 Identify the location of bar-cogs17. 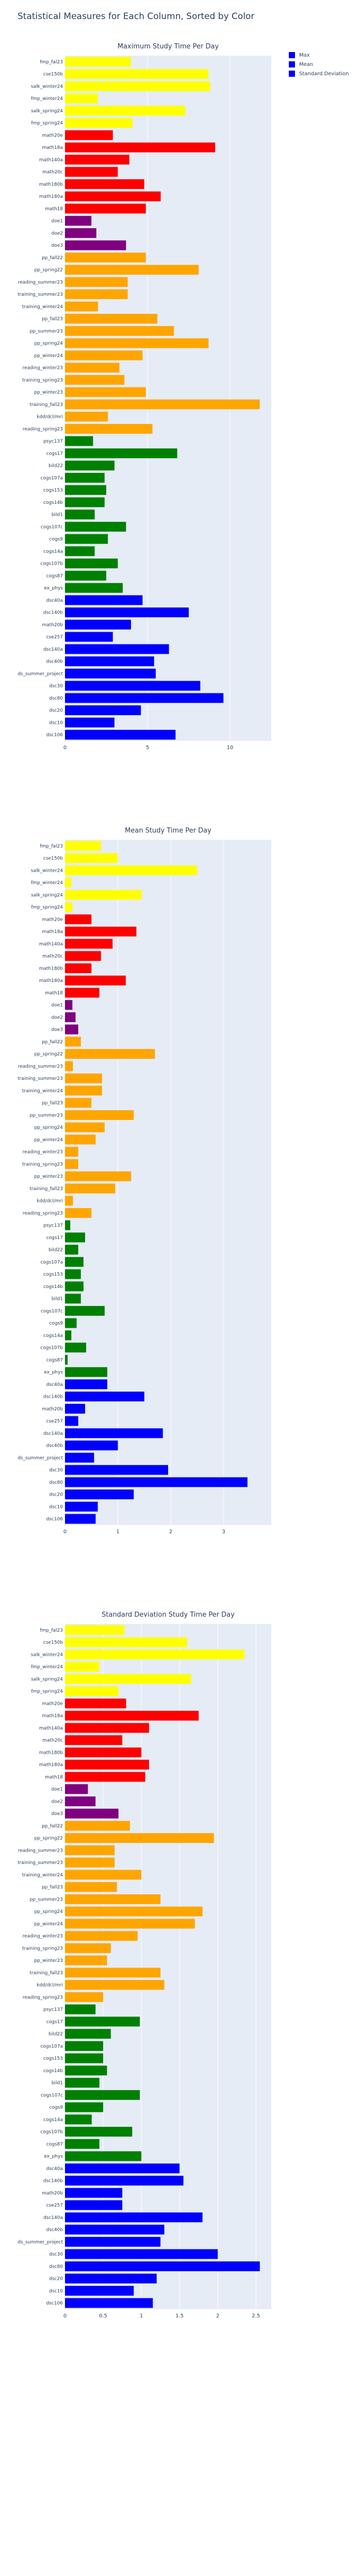
(121, 453).